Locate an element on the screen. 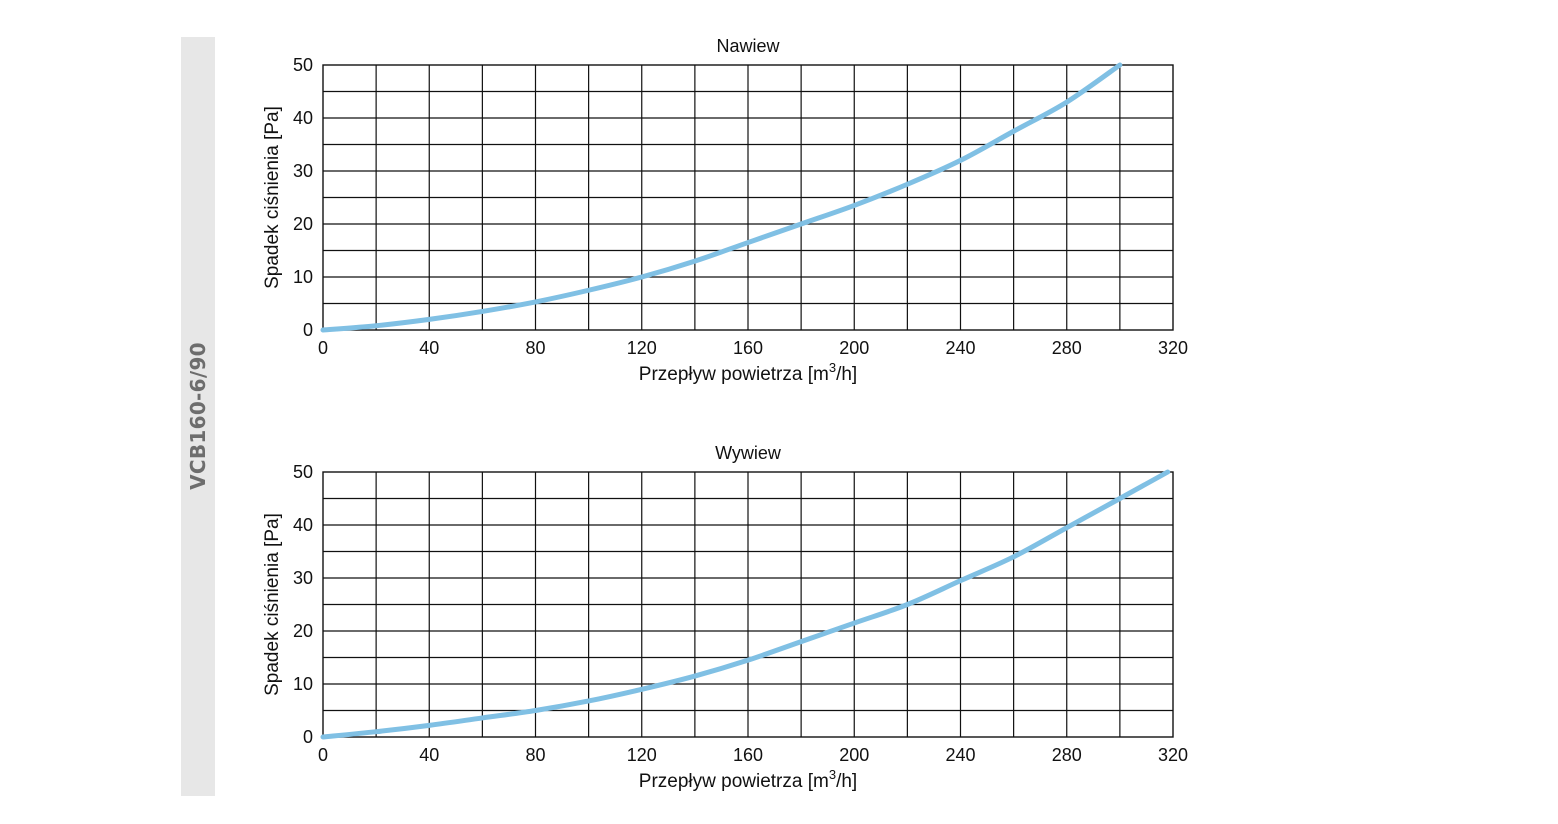  chart-title: Nawiew is located at coordinates (748, 46).